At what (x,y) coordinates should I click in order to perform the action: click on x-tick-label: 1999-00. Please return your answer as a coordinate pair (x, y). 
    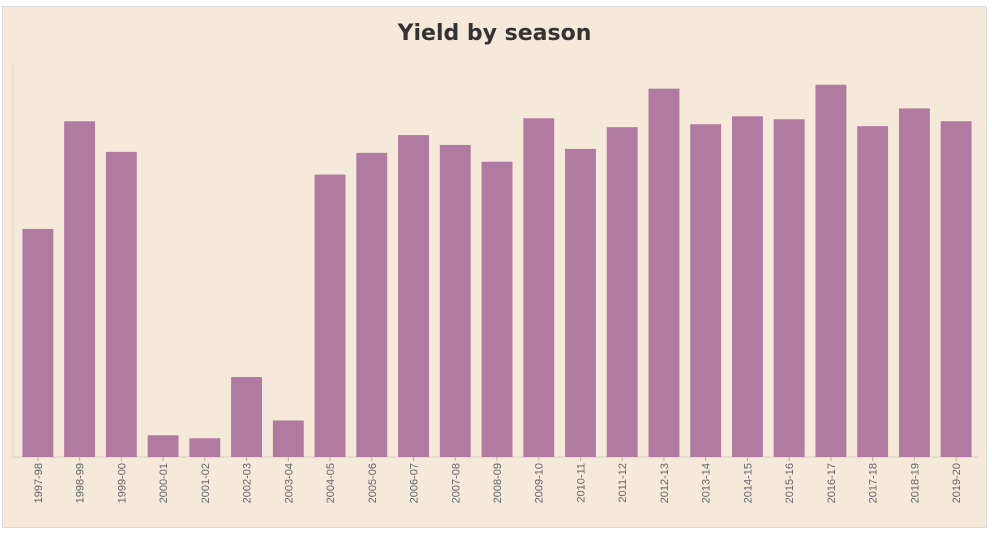
    Looking at the image, I should click on (122, 483).